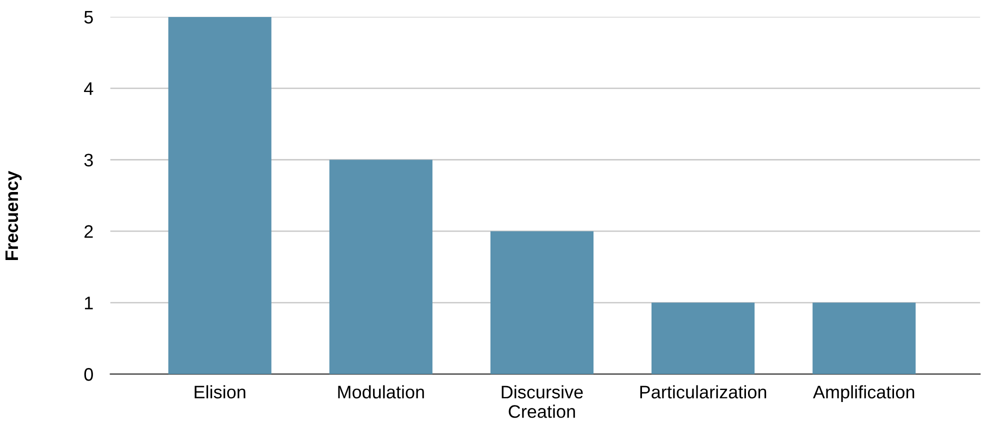 This screenshot has width=985, height=432. What do you see at coordinates (14, 215) in the screenshot?
I see `y-axis-title: Frecuency` at bounding box center [14, 215].